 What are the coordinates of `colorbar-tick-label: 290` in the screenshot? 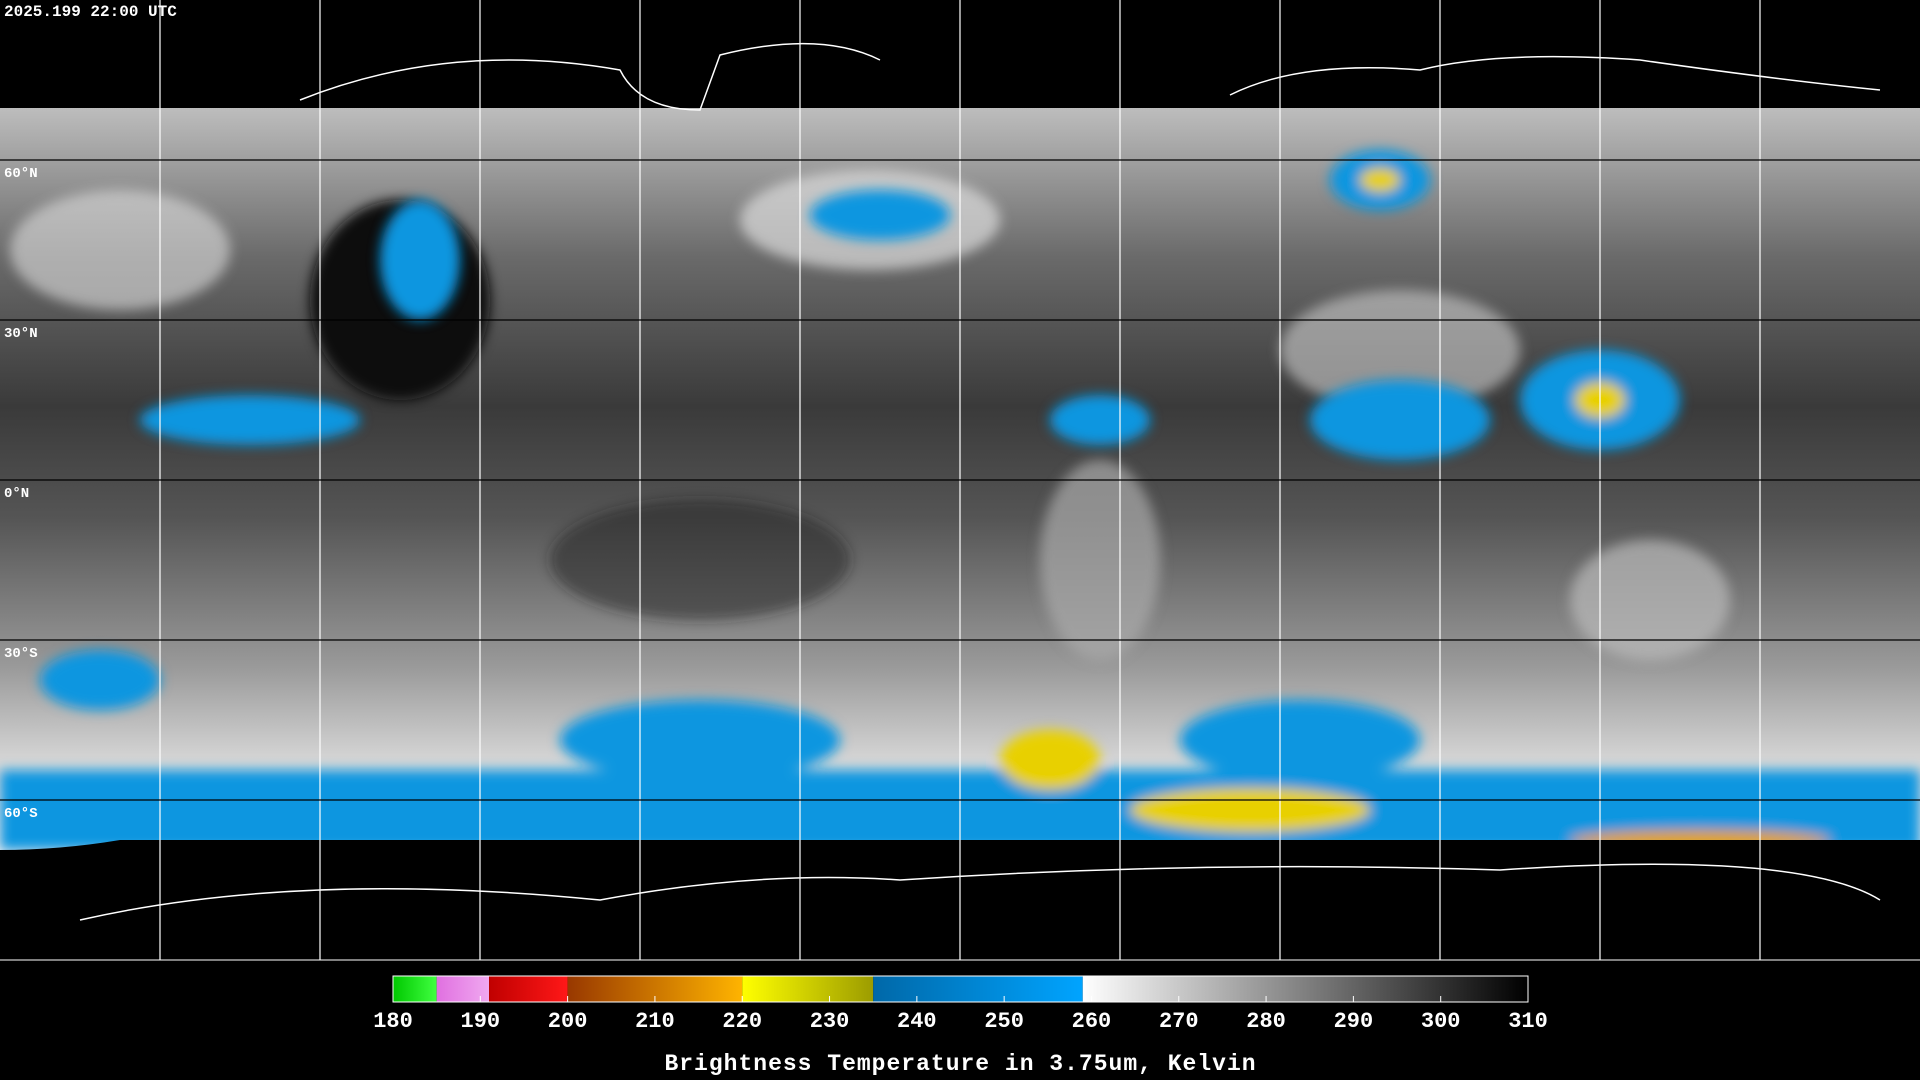 It's located at (1354, 1021).